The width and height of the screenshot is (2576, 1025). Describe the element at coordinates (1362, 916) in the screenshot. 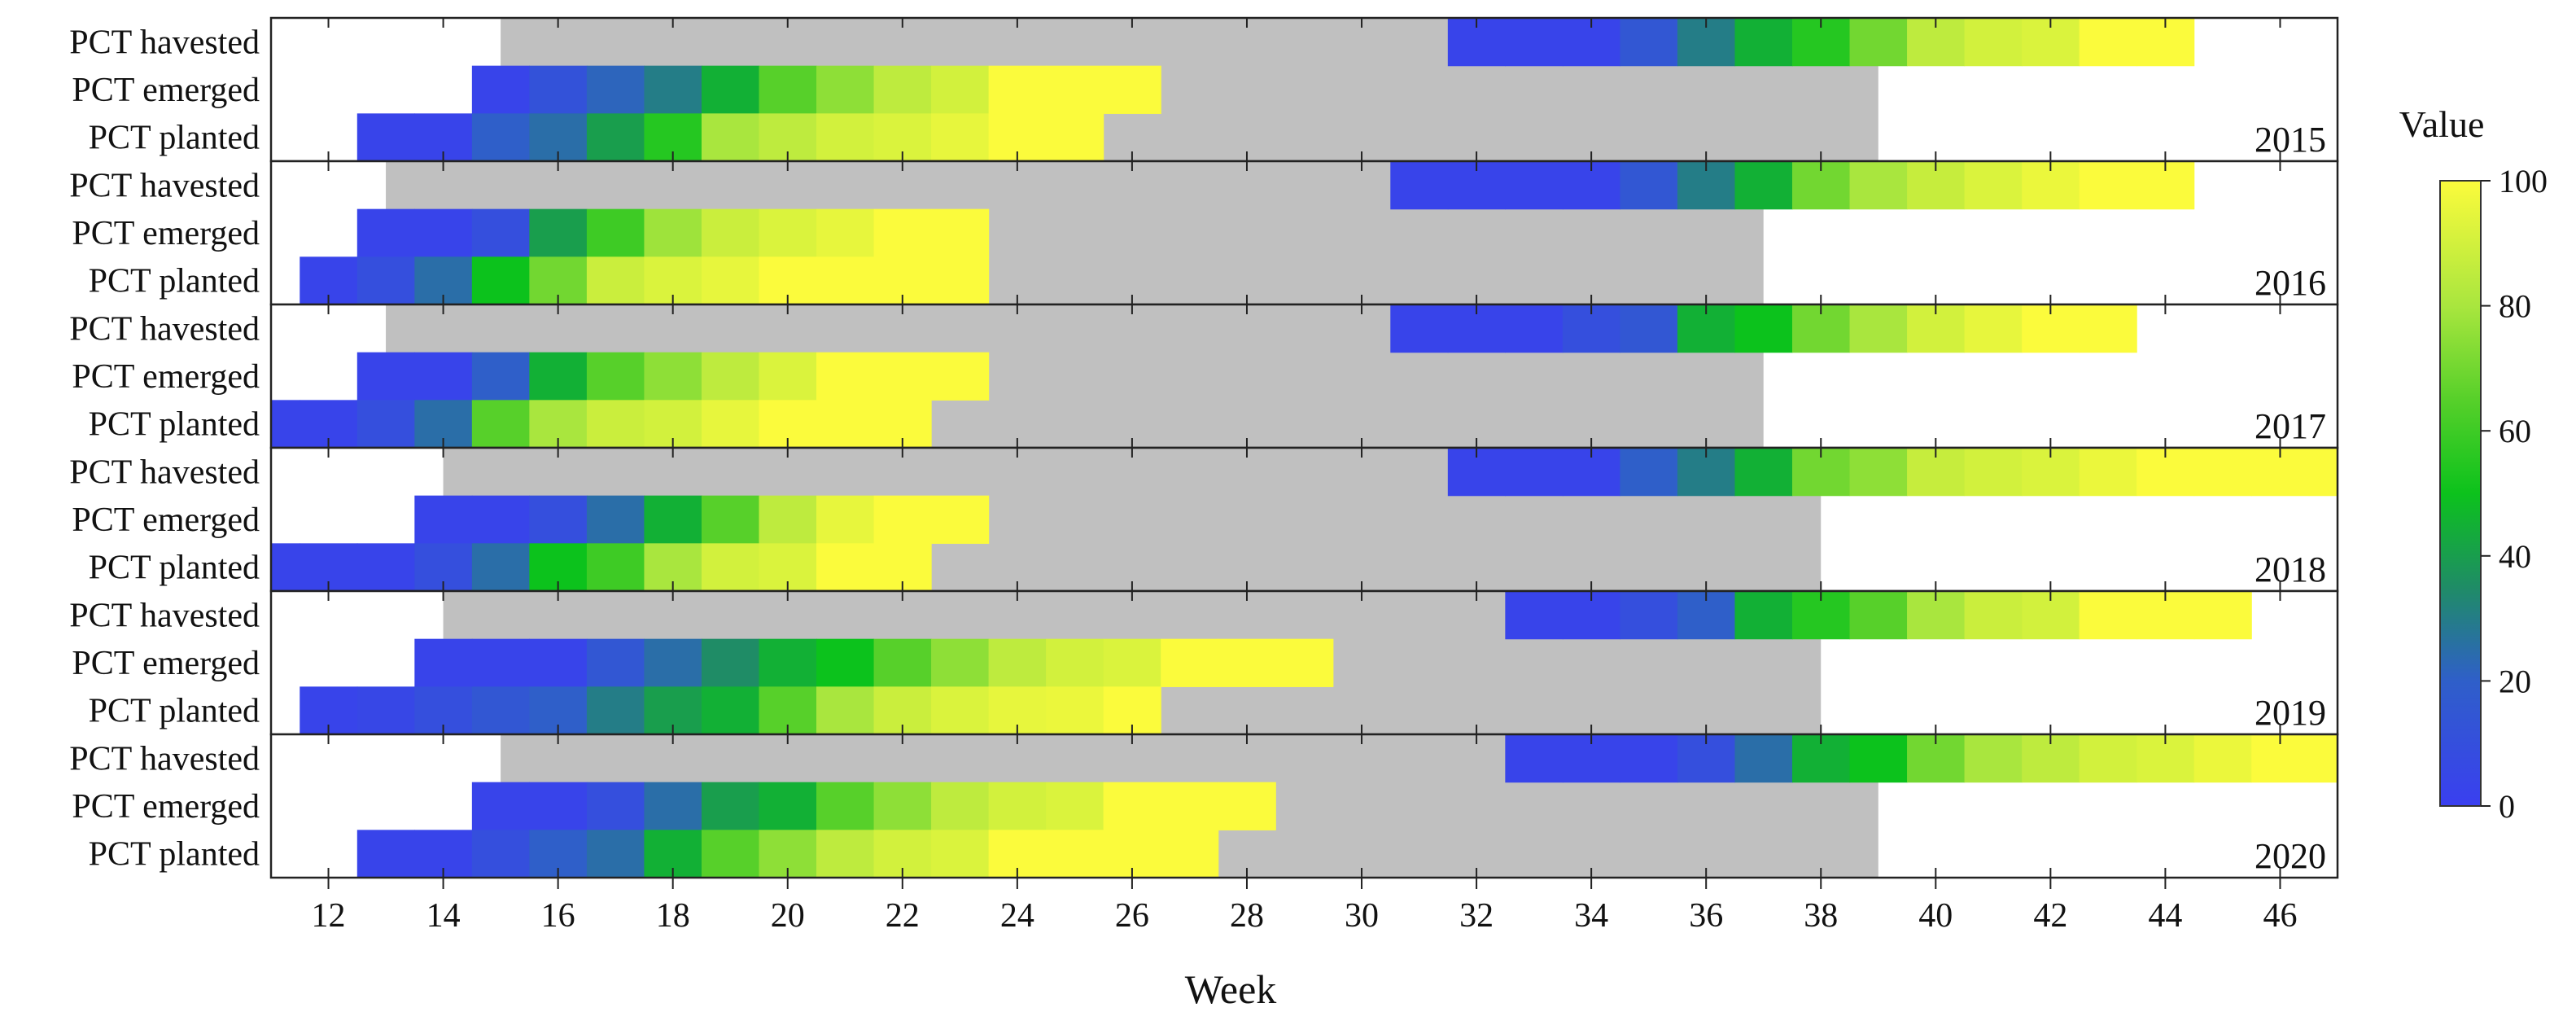

I see `x-tick-label: 30` at that location.